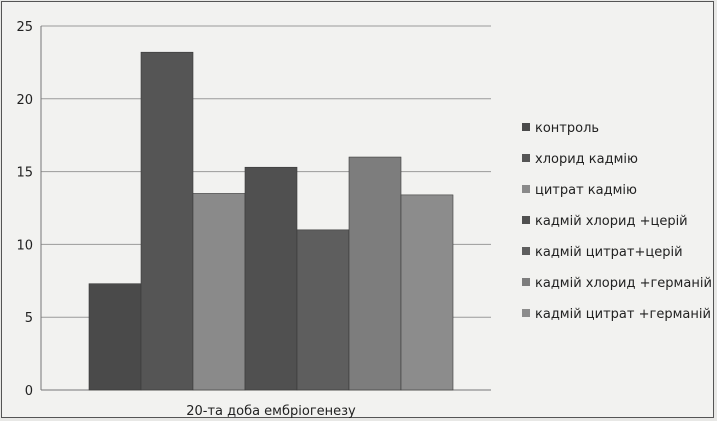  What do you see at coordinates (609, 252) in the screenshot?
I see `legend-label-5: кадмій цитрат+церій` at bounding box center [609, 252].